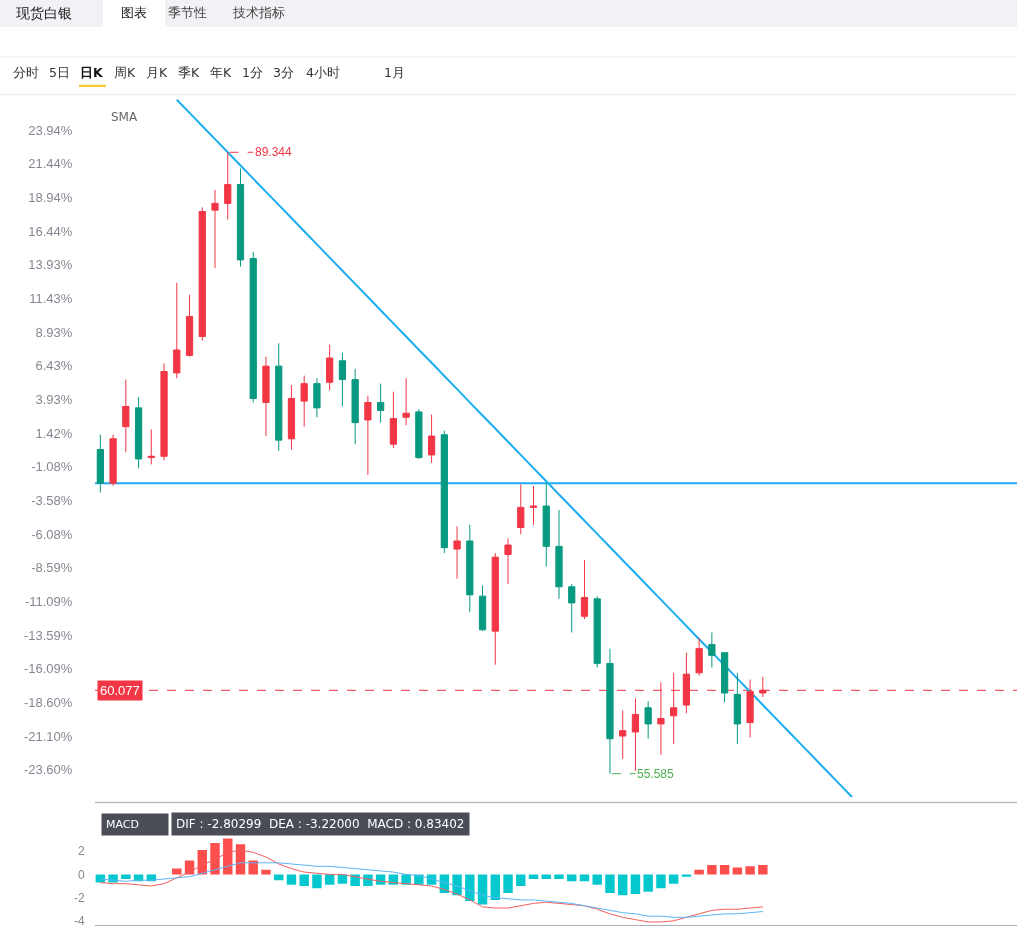 The image size is (1017, 939). I want to click on text: 4小时, so click(323, 72).